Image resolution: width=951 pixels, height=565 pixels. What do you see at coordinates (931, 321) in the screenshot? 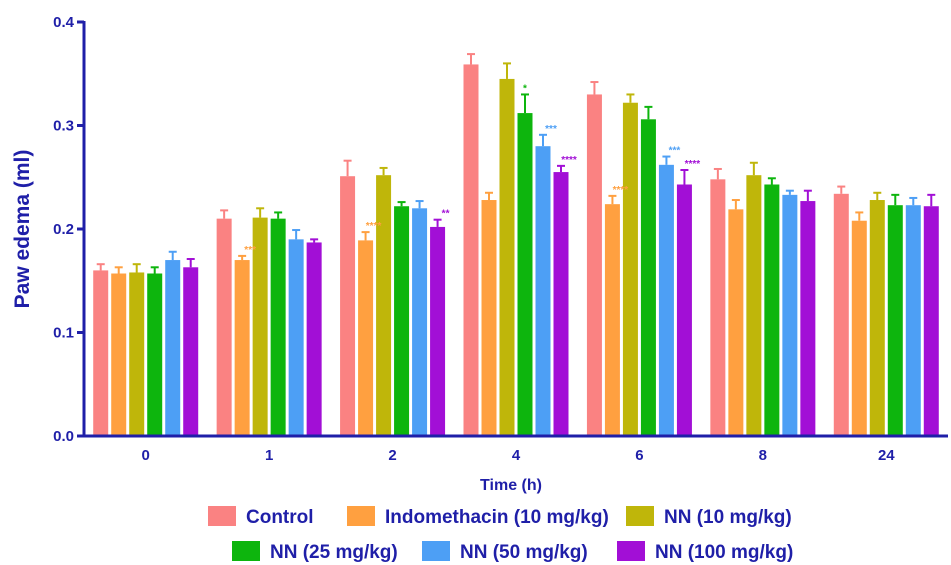
I see `bar-nn-100-mg-kg--t24` at bounding box center [931, 321].